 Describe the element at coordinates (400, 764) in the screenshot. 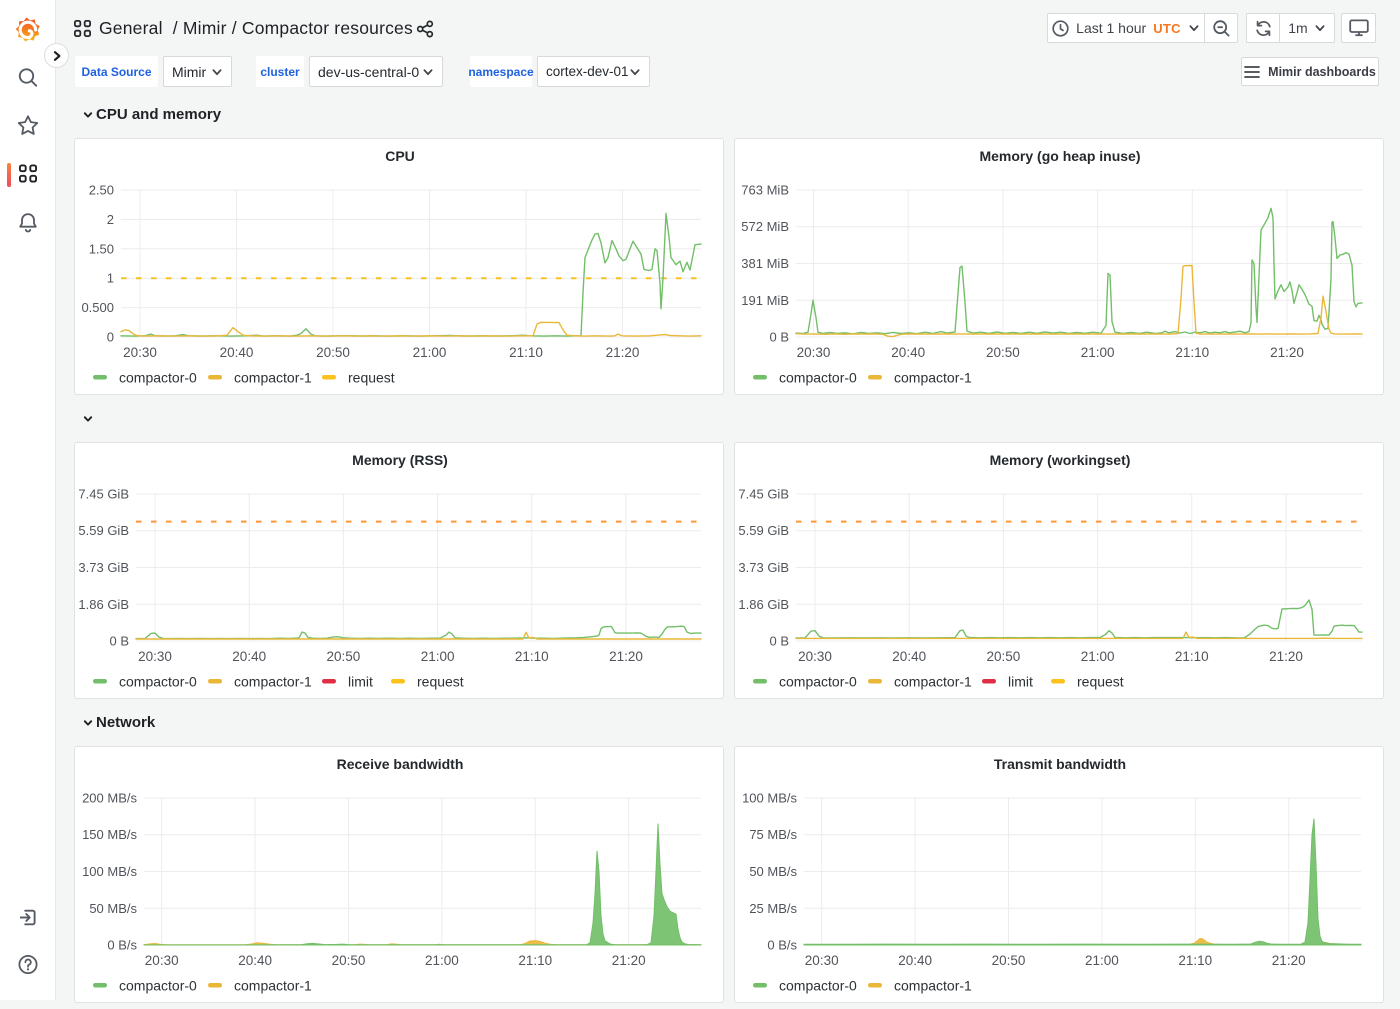

I see `svg-text: Receive bandwidth` at that location.